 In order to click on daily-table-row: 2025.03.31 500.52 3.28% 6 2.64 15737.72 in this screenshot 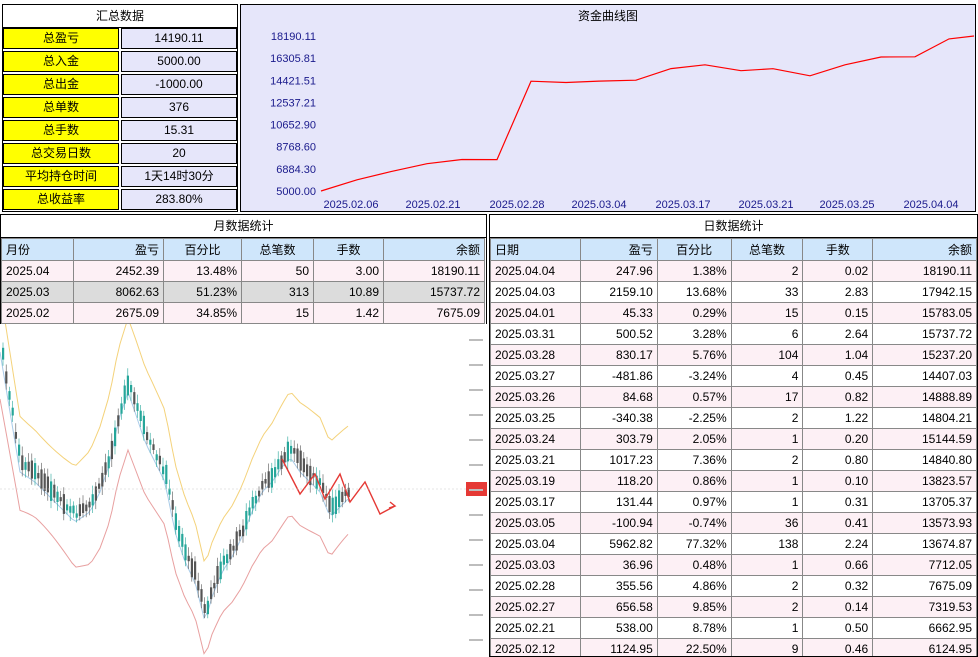, I will do `click(733, 334)`.